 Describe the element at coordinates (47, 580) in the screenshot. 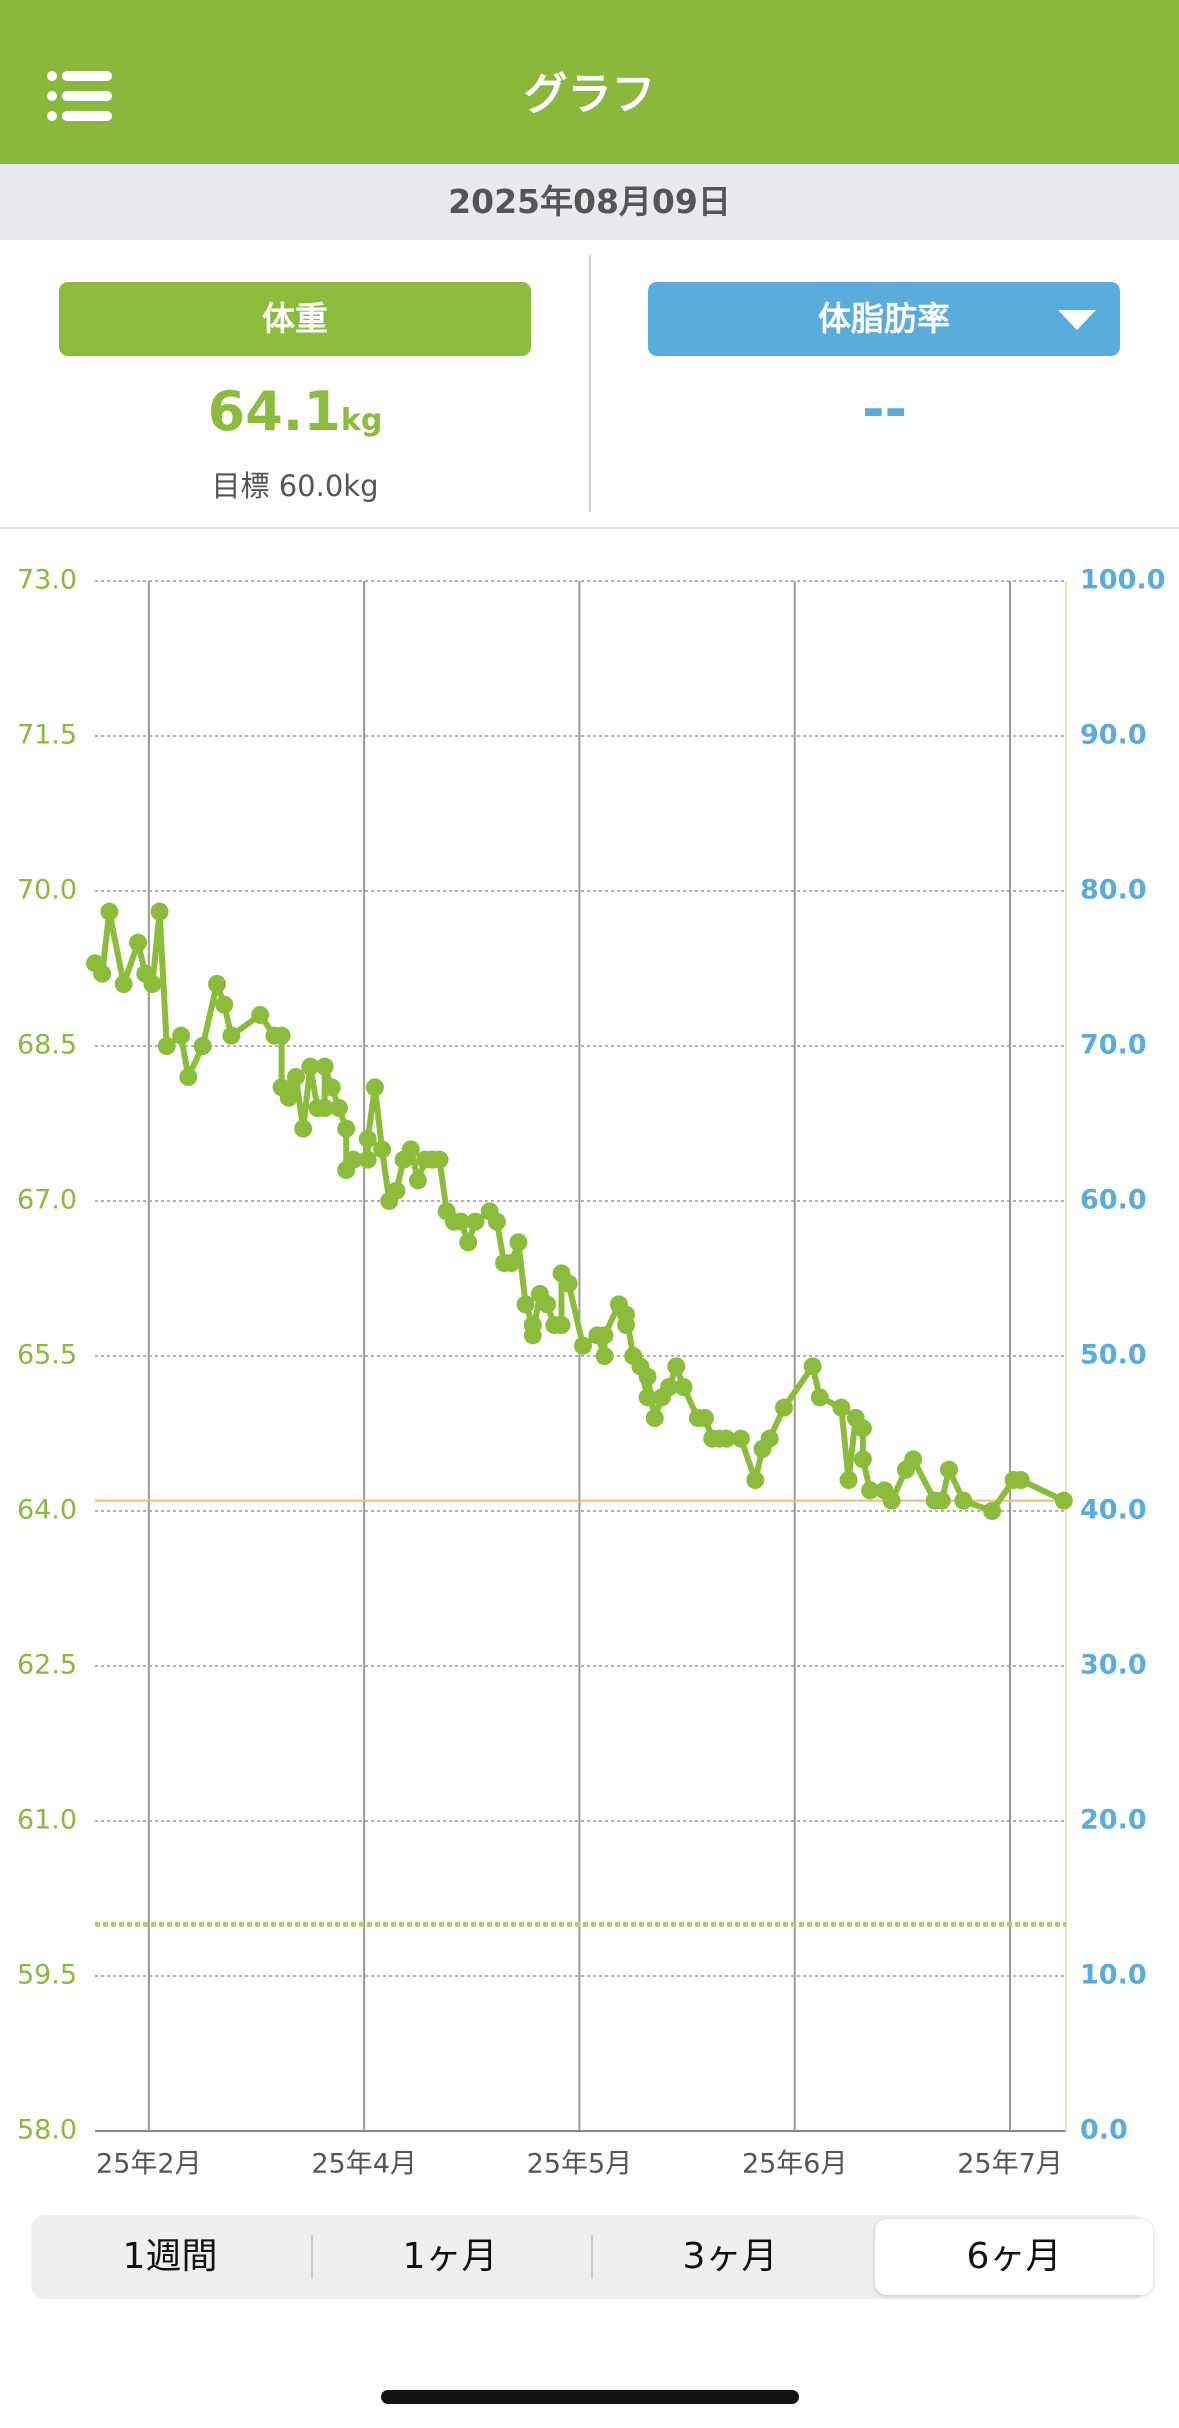

I see `y-tick-label: 73.0` at that location.